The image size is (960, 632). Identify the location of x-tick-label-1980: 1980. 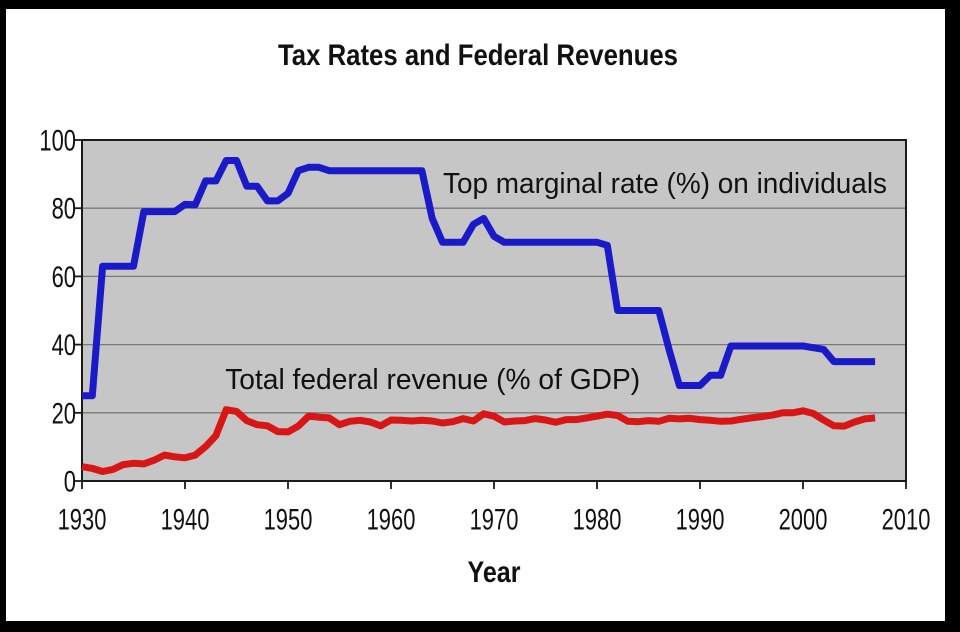
(597, 520).